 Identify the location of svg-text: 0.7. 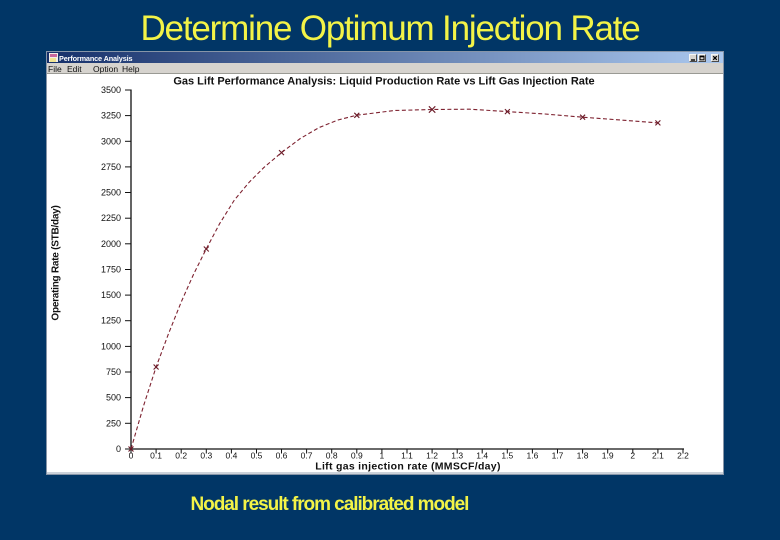
(307, 456).